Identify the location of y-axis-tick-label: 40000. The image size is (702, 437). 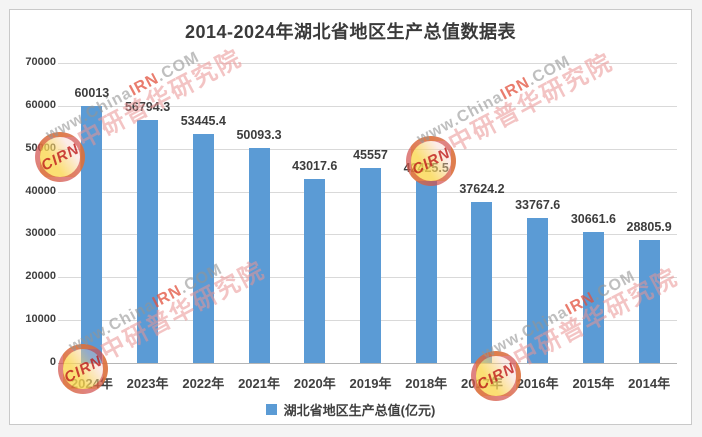
(40, 190).